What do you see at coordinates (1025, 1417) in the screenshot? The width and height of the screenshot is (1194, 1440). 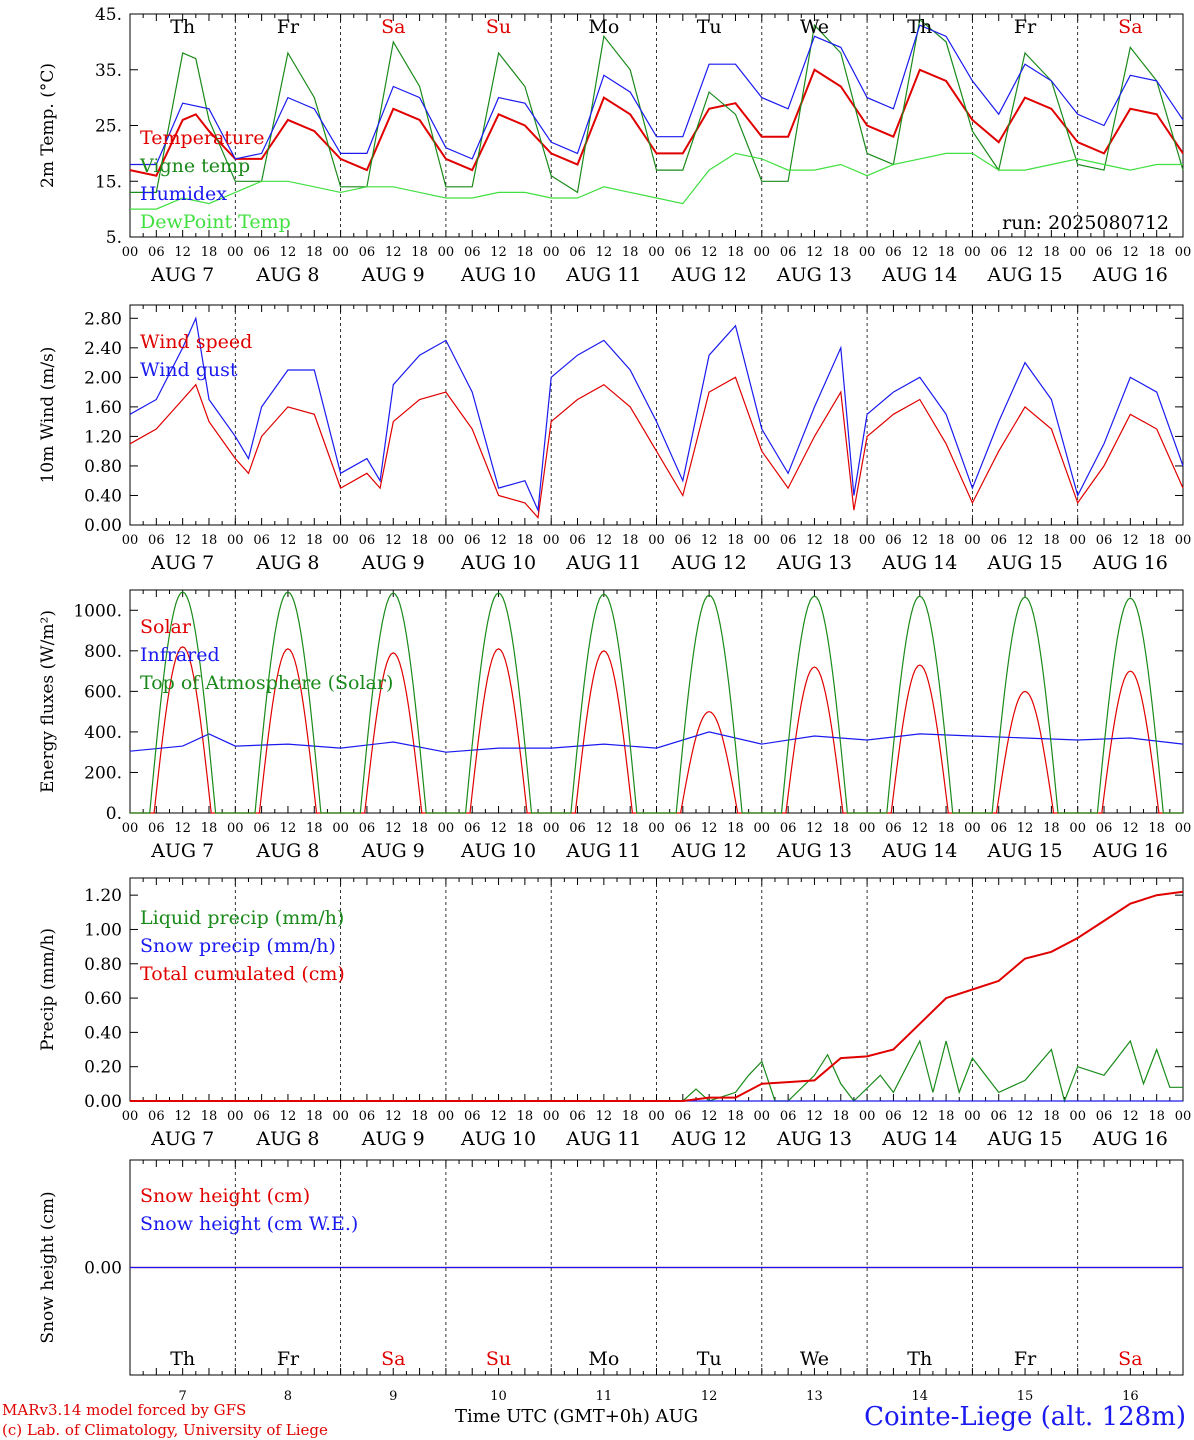 I see `station-name: Cointe-Liege (alt. 128m)` at bounding box center [1025, 1417].